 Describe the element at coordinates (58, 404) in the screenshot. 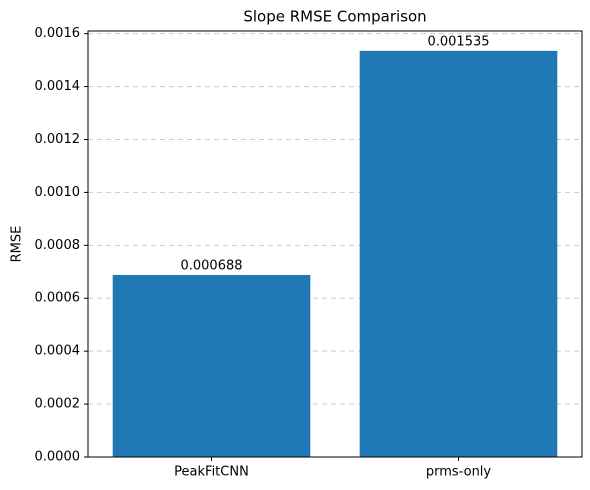

I see `y-tick-label: 0.0002` at that location.